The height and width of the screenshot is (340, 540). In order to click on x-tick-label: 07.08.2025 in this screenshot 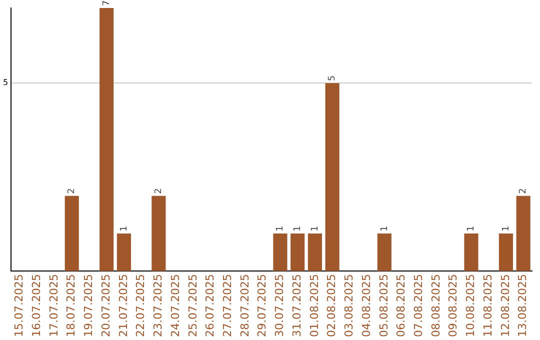, I will do `click(418, 306)`.